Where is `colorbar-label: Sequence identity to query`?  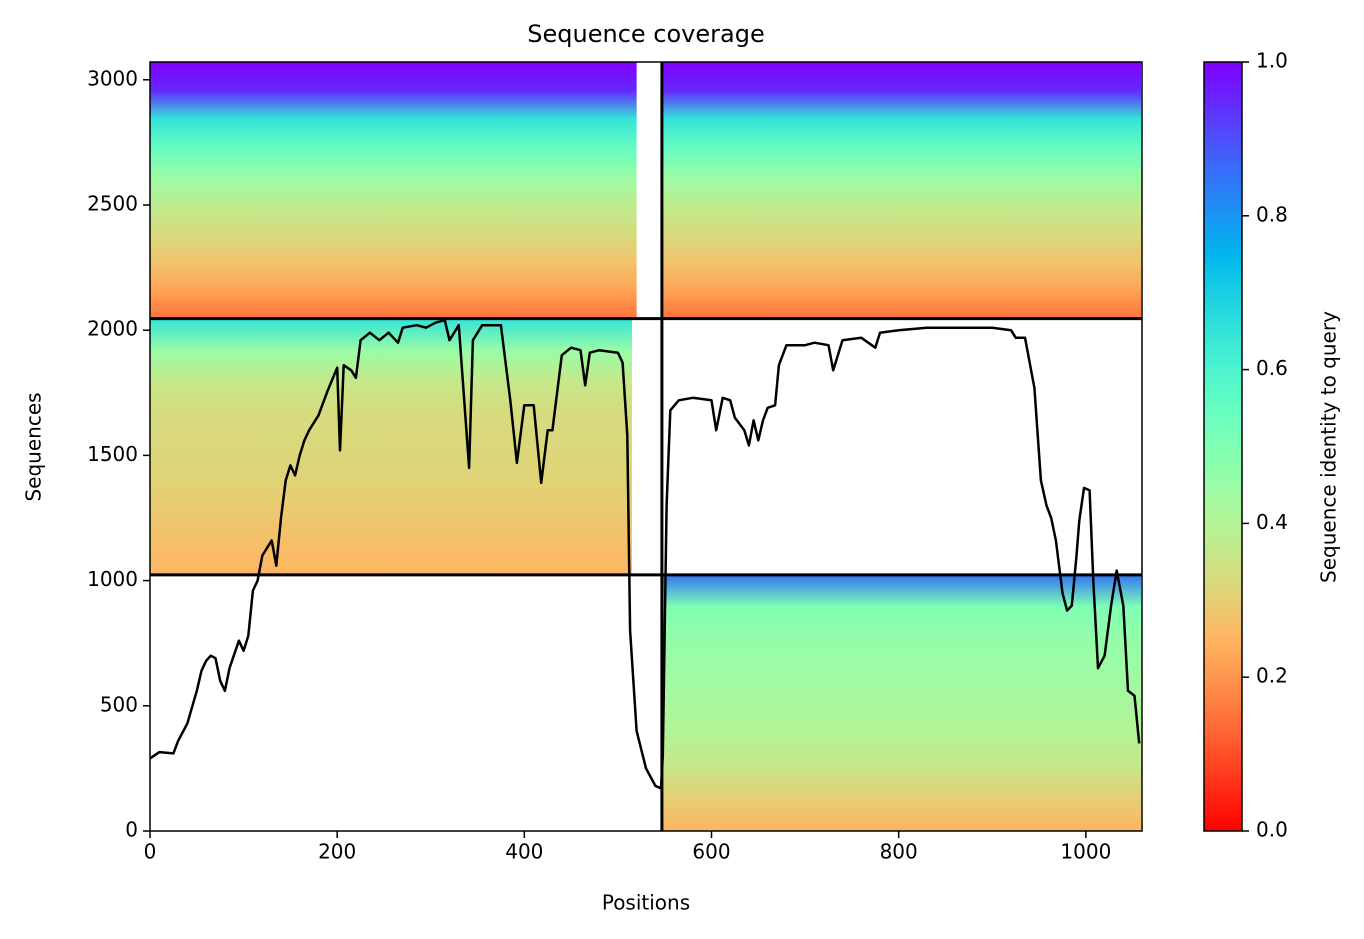 colorbar-label: Sequence identity to query is located at coordinates (1329, 447).